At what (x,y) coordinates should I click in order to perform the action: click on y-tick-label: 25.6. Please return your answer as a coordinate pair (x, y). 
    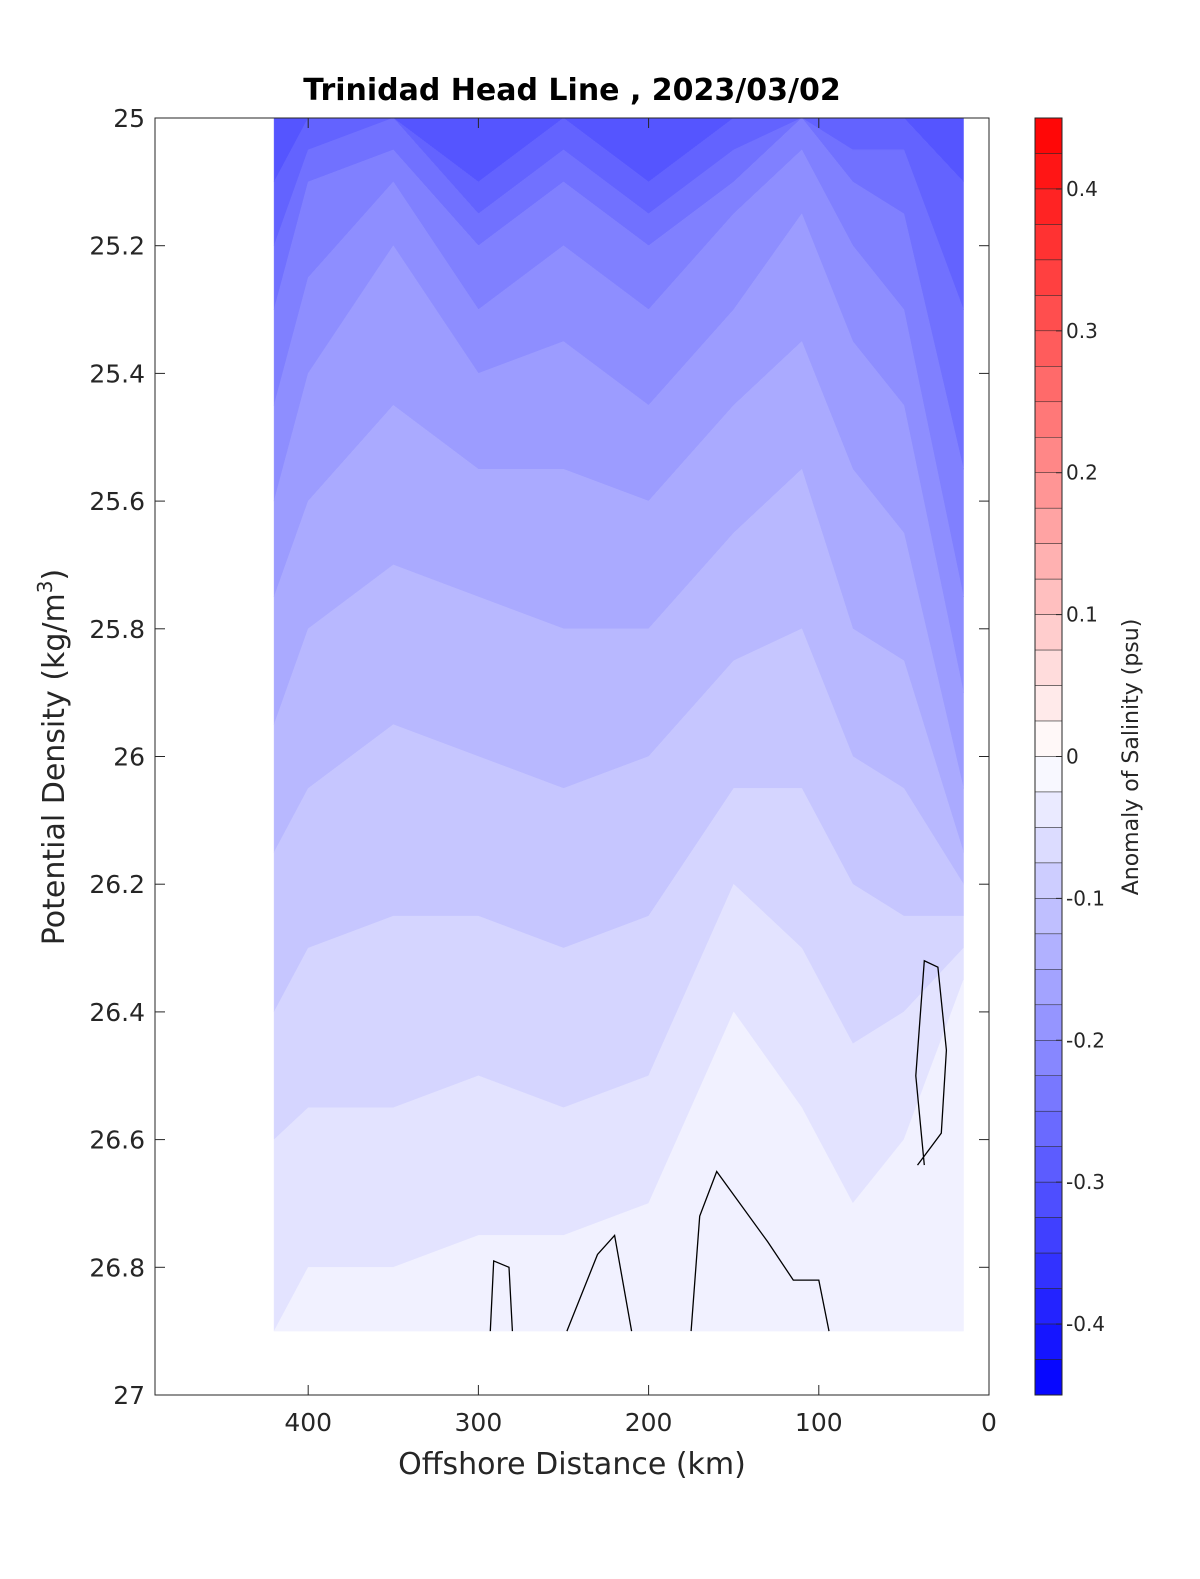
    Looking at the image, I should click on (117, 501).